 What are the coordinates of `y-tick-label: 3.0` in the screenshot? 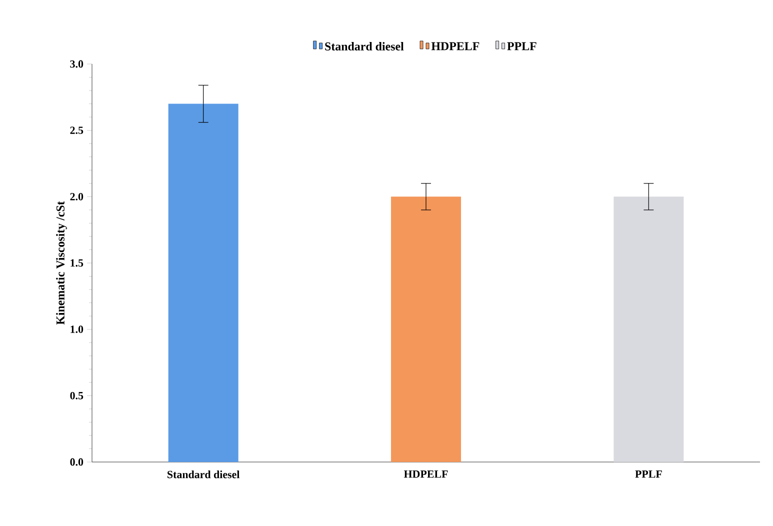 It's located at (77, 64).